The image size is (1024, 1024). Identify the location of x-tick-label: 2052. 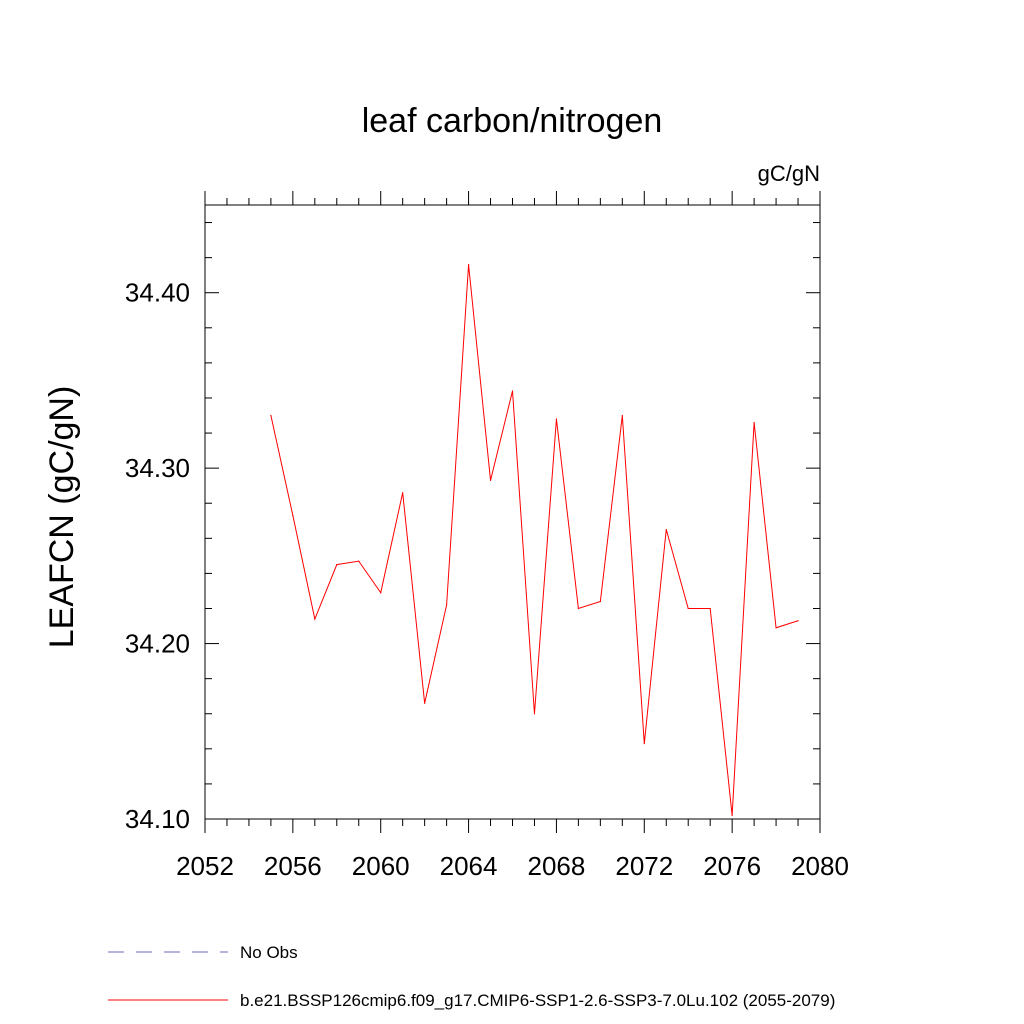
(205, 866).